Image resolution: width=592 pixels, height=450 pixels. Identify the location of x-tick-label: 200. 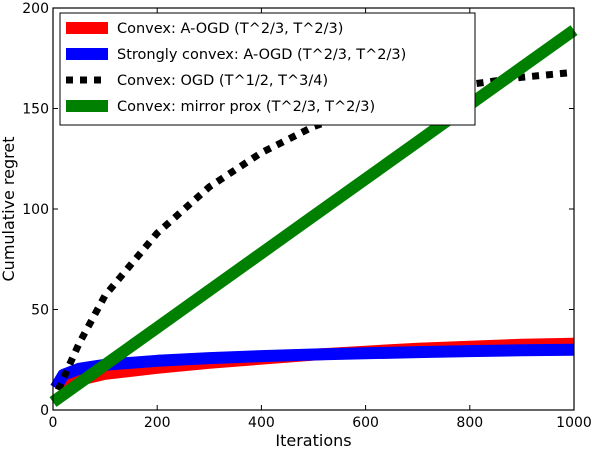
(157, 423).